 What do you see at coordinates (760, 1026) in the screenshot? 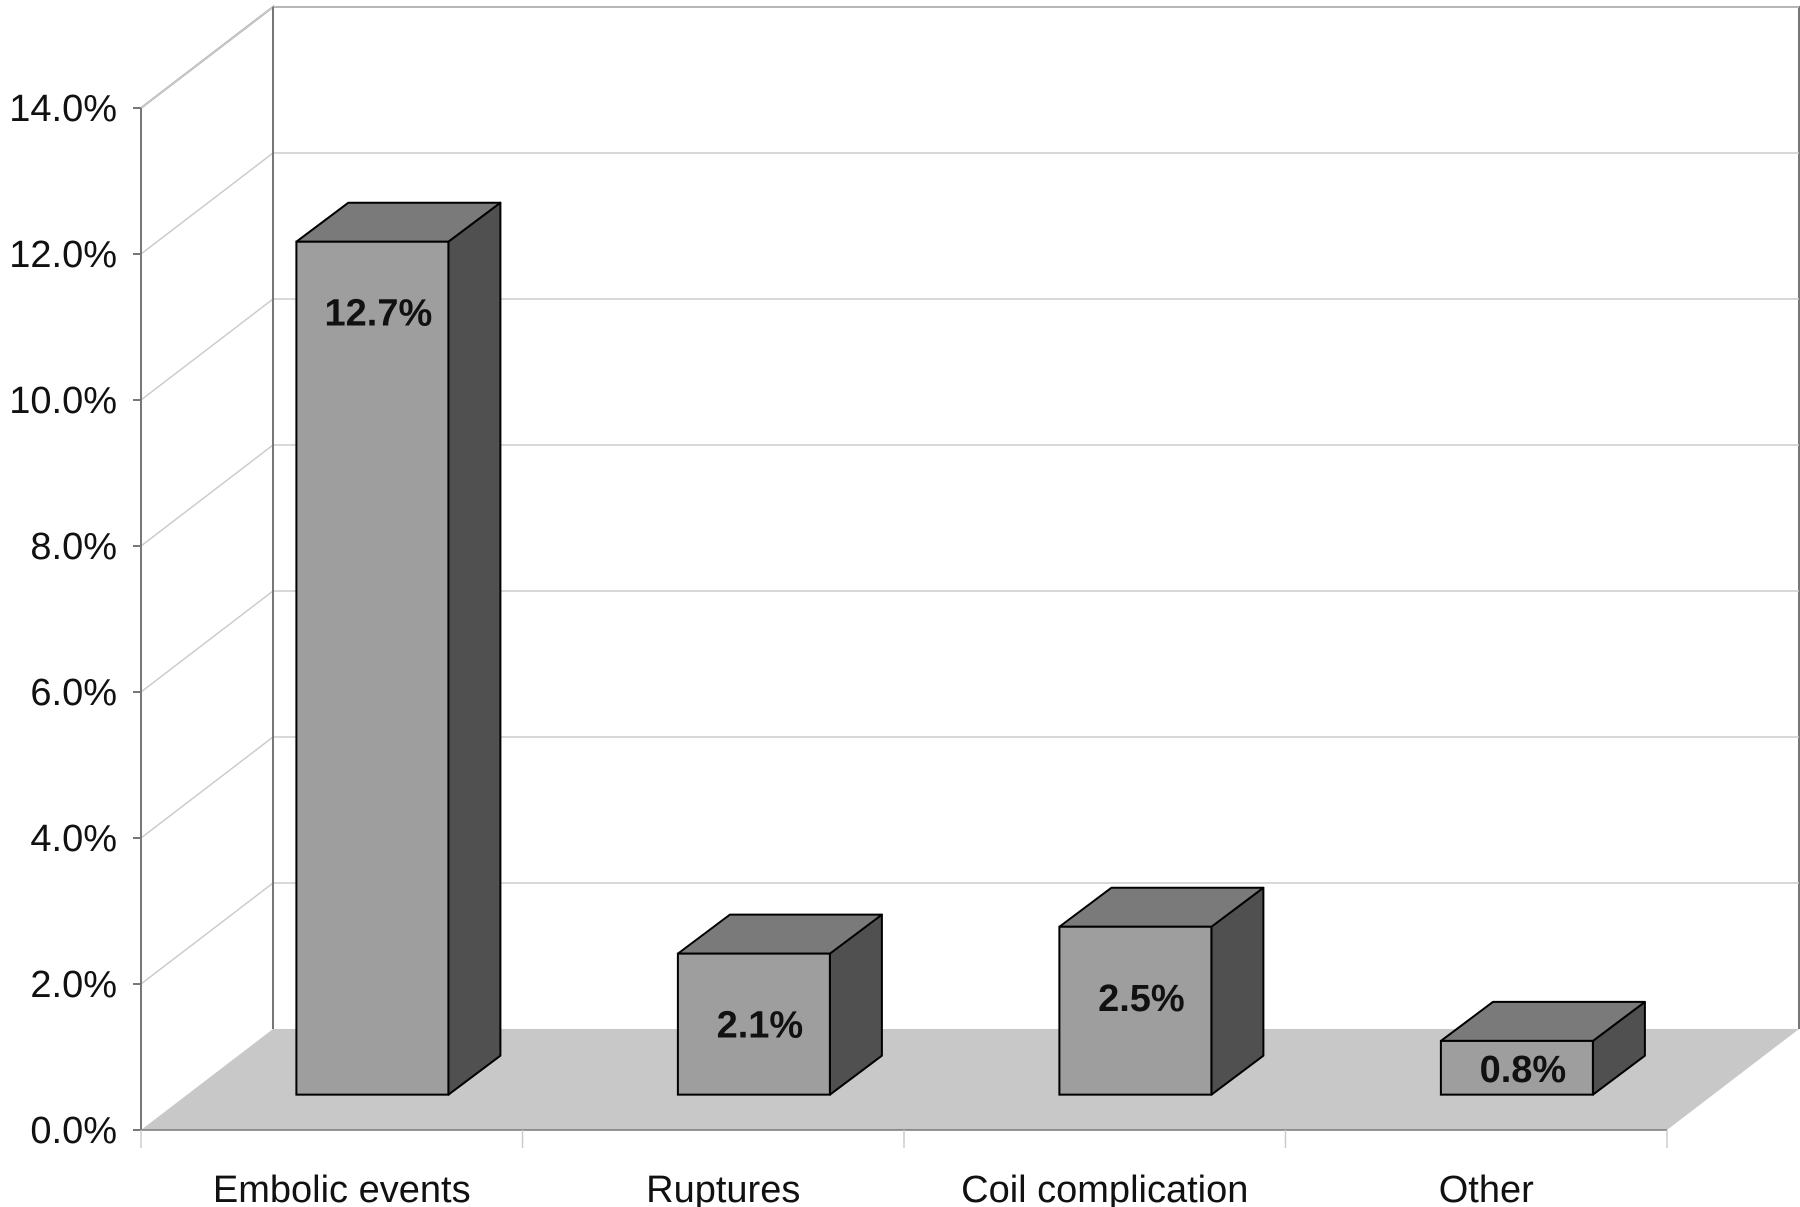
I see `data-label: 2.1%` at bounding box center [760, 1026].